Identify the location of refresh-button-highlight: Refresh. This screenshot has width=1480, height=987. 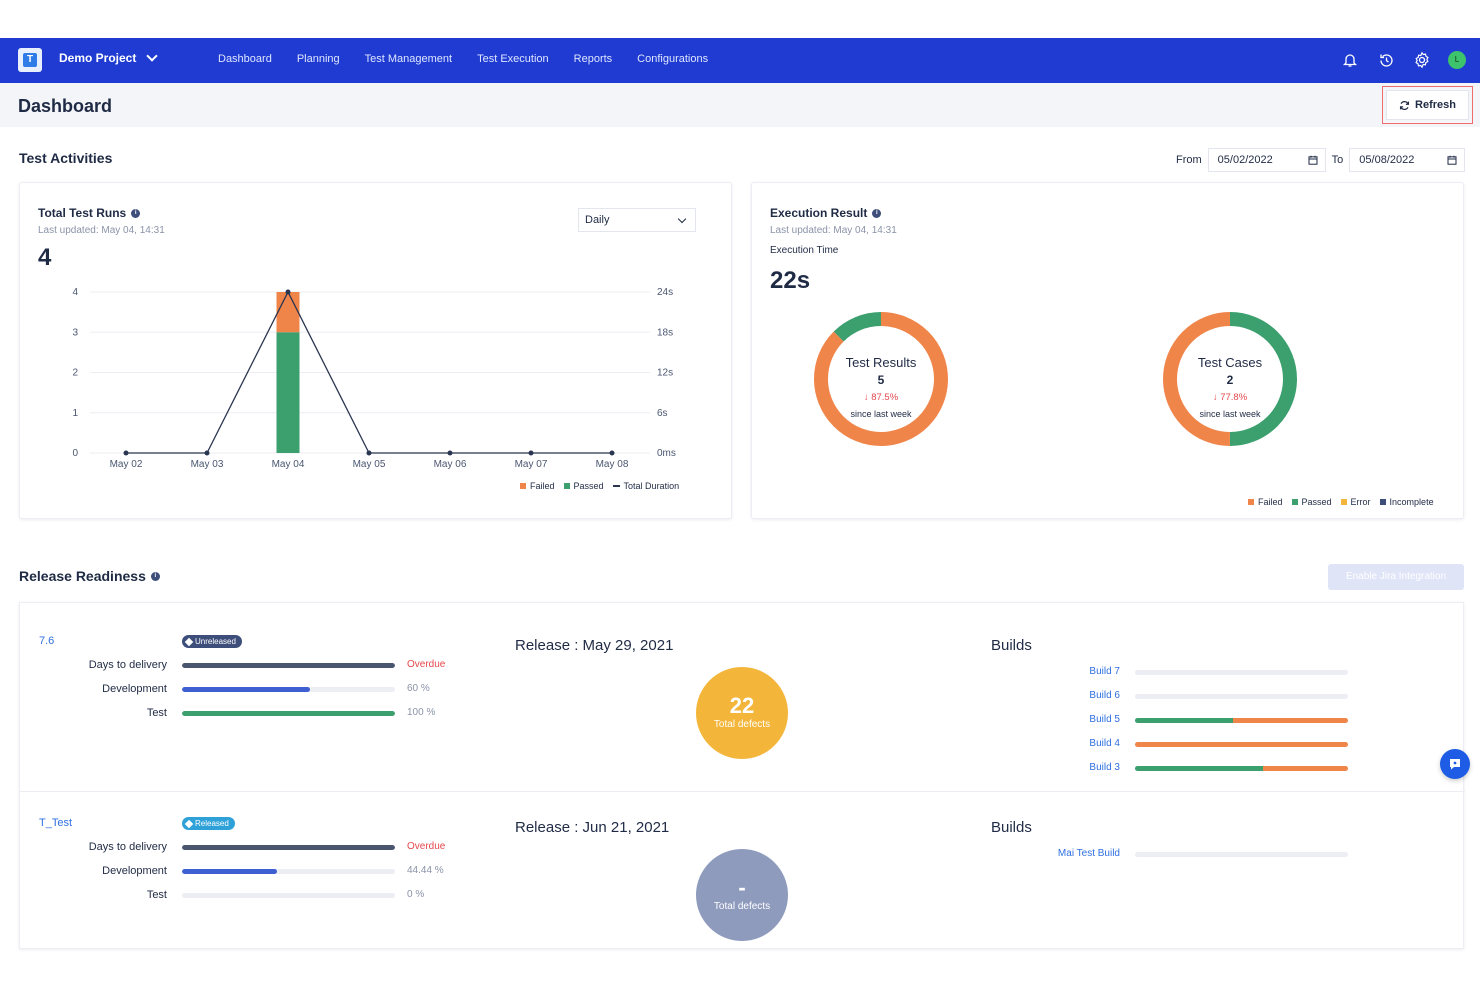
(1427, 105).